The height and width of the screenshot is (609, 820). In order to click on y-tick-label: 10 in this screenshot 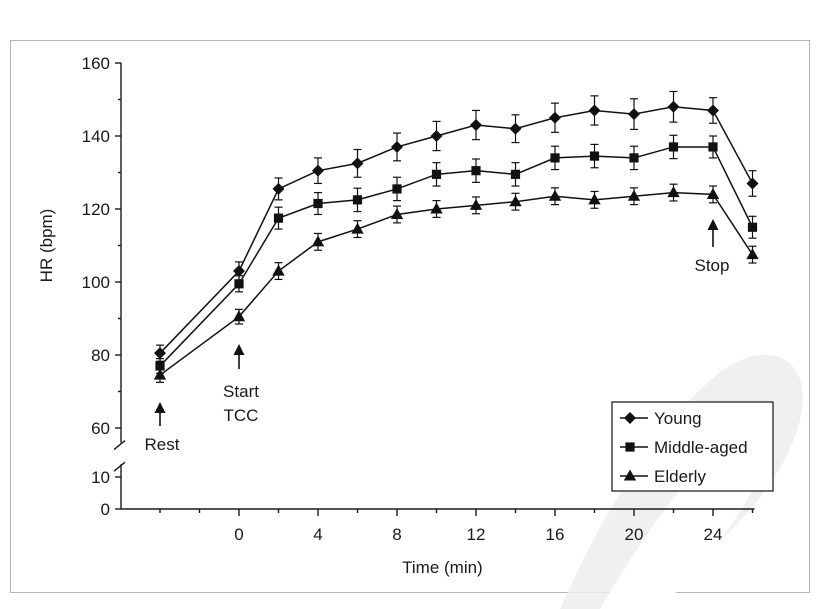, I will do `click(100, 477)`.